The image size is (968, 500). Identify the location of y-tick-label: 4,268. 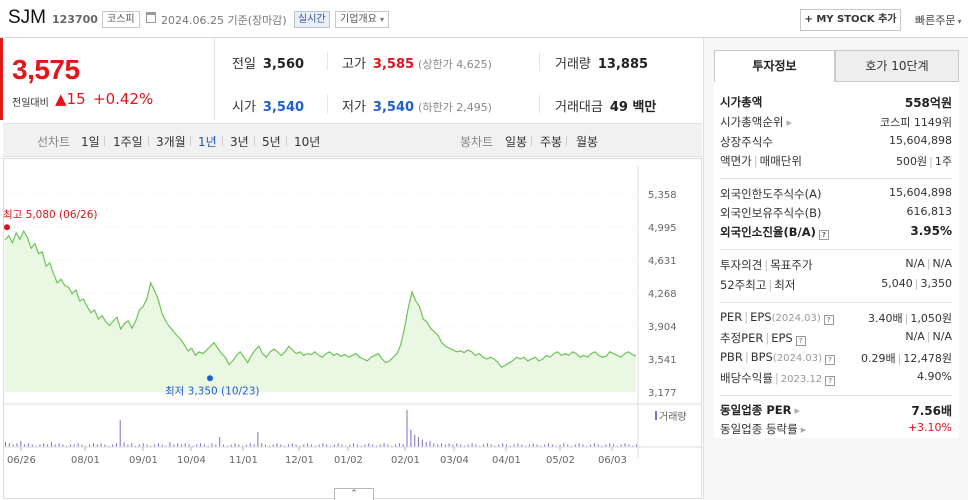
(662, 294).